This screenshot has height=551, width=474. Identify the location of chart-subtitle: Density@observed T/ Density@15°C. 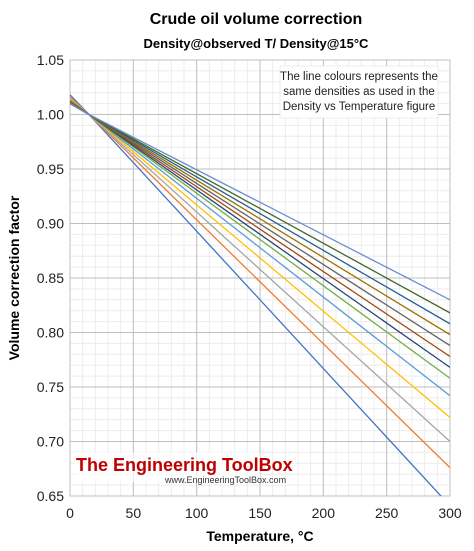
(257, 43).